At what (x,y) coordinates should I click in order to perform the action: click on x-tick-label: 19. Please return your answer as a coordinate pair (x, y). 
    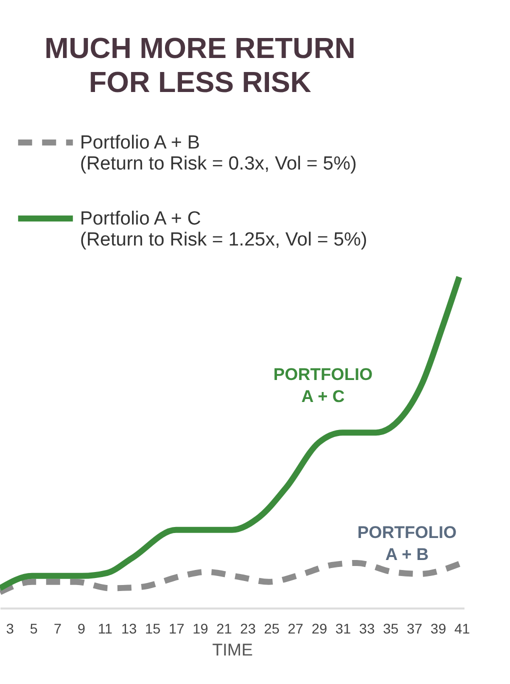
    Looking at the image, I should click on (200, 628).